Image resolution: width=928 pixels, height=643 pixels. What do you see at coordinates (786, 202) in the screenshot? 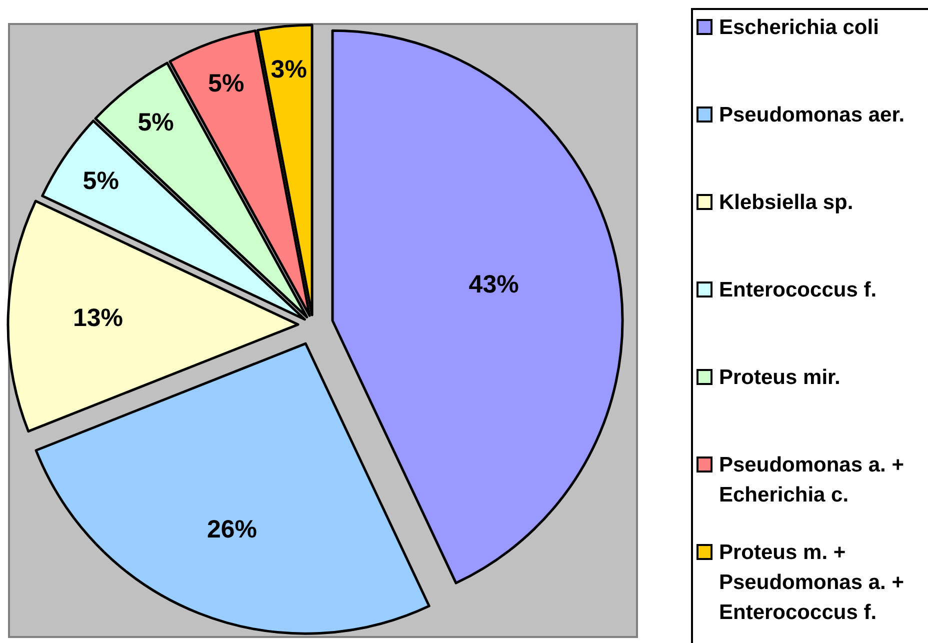
I see `legend-label: Klebsiella sp.` at bounding box center [786, 202].